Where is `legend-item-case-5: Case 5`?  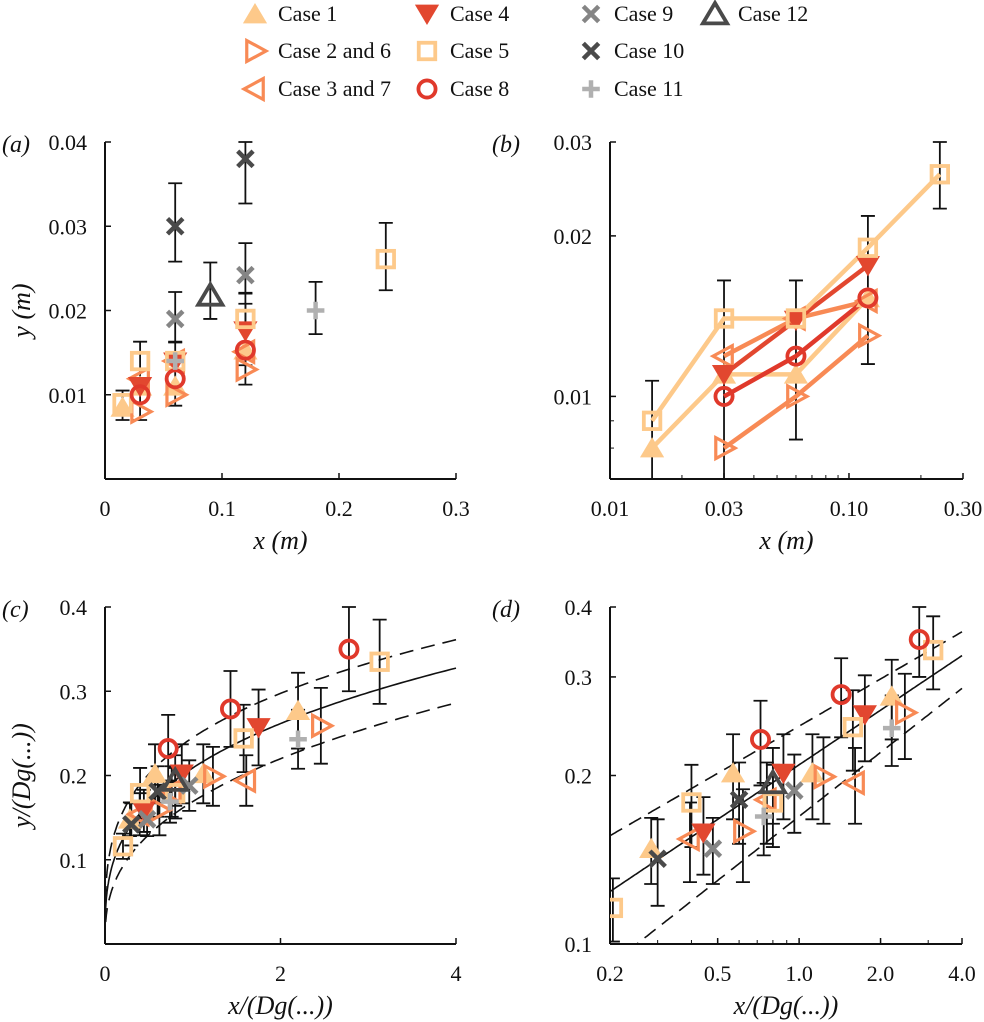 legend-item-case-5: Case 5 is located at coordinates (460, 51).